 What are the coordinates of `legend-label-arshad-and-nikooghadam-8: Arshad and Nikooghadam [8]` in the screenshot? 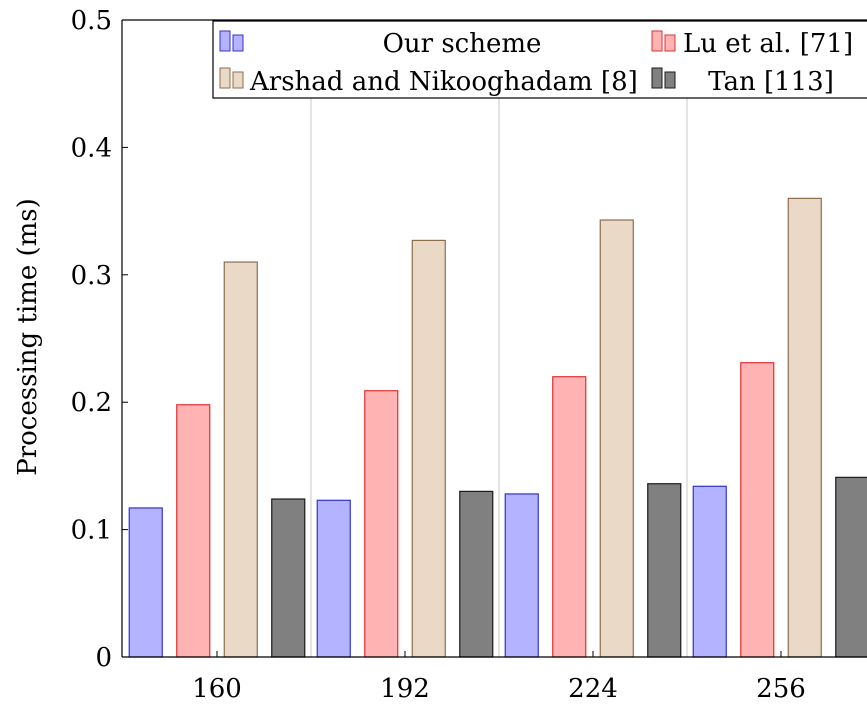 It's located at (443, 82).